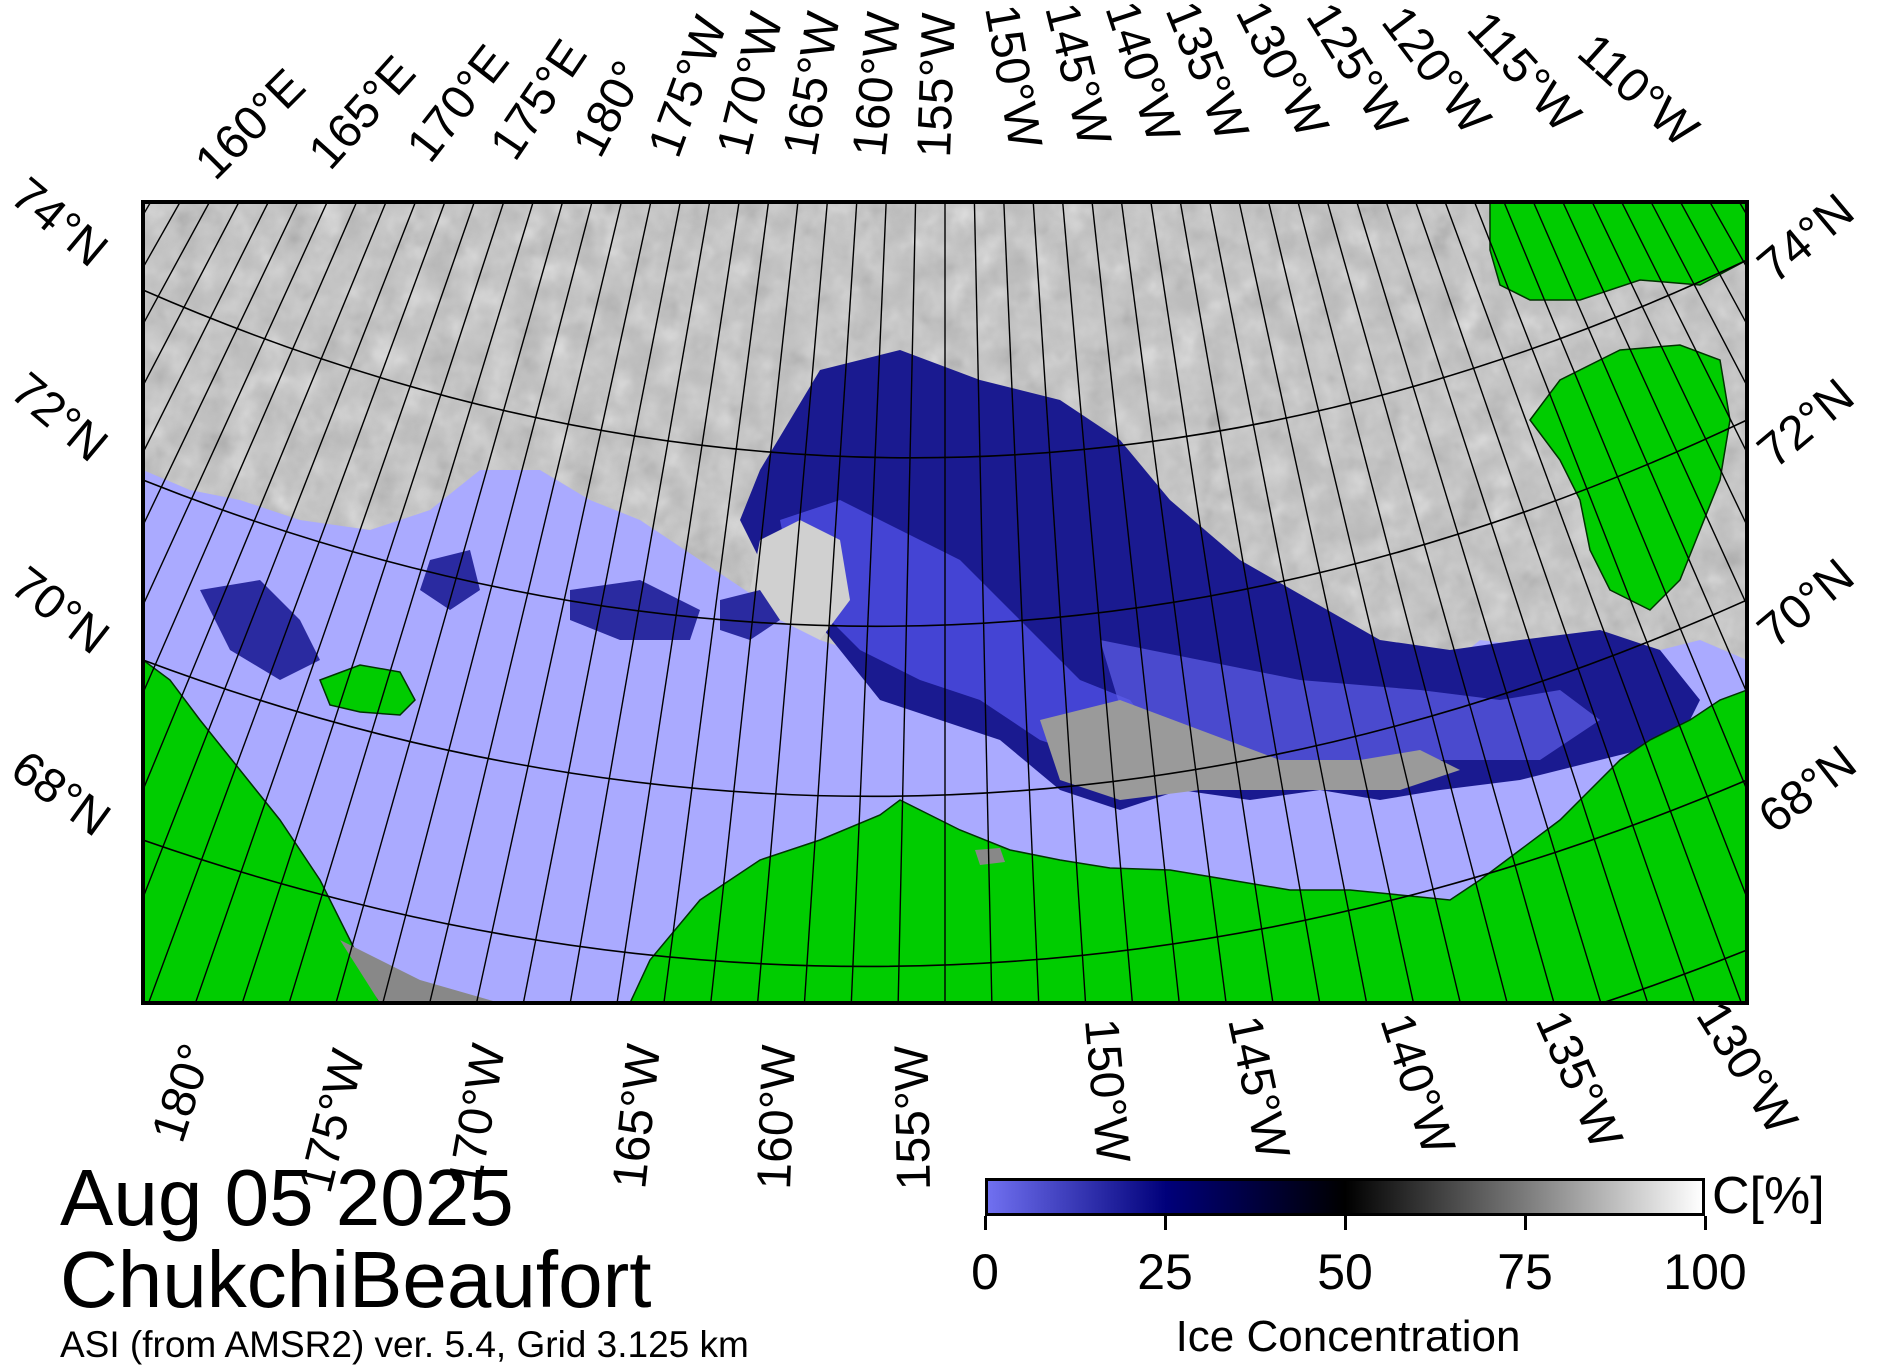  Describe the element at coordinates (1747, 1068) in the screenshot. I see `bottom-lon-label: 130°W` at that location.